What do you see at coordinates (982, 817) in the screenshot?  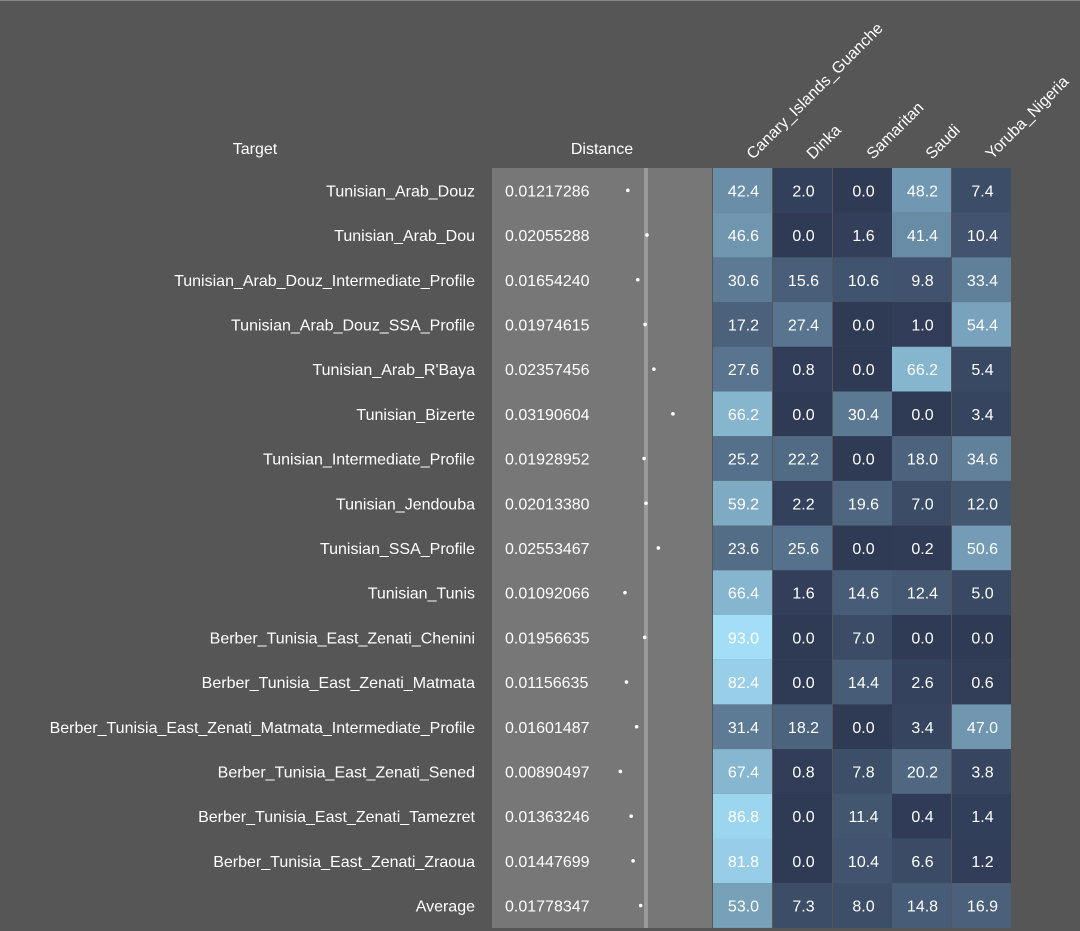 I see `heatmap-cell-label: 1.4` at bounding box center [982, 817].